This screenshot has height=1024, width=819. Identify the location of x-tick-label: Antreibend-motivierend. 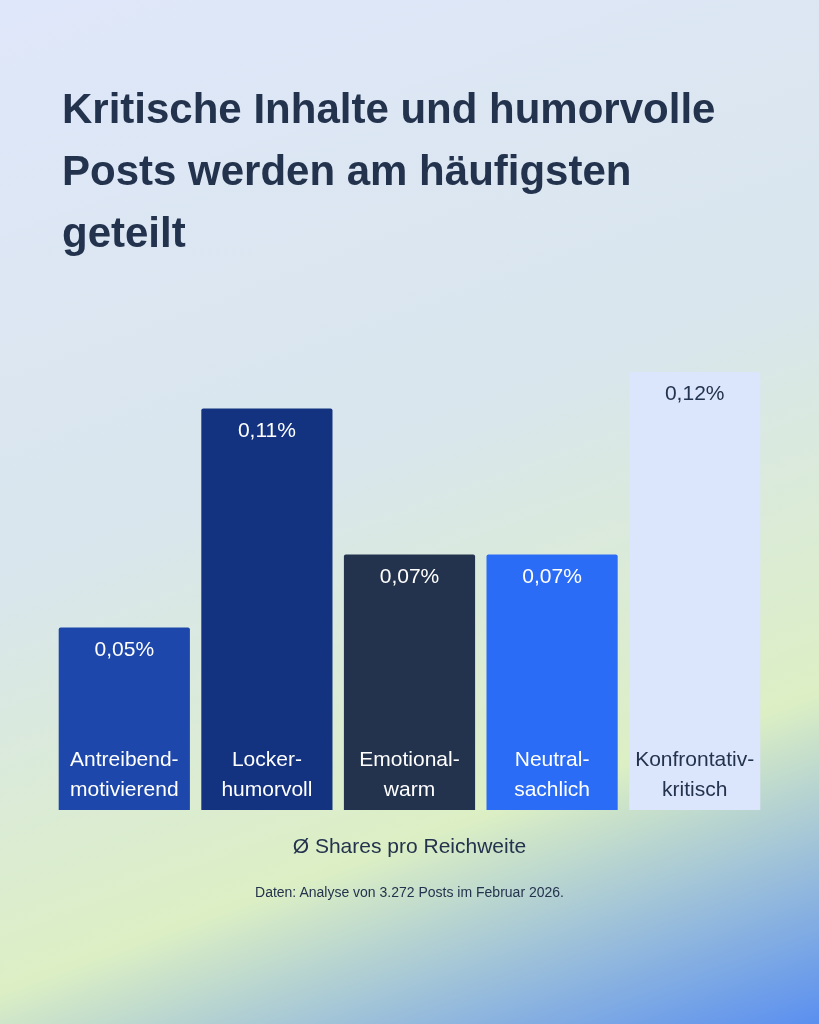
(124, 773).